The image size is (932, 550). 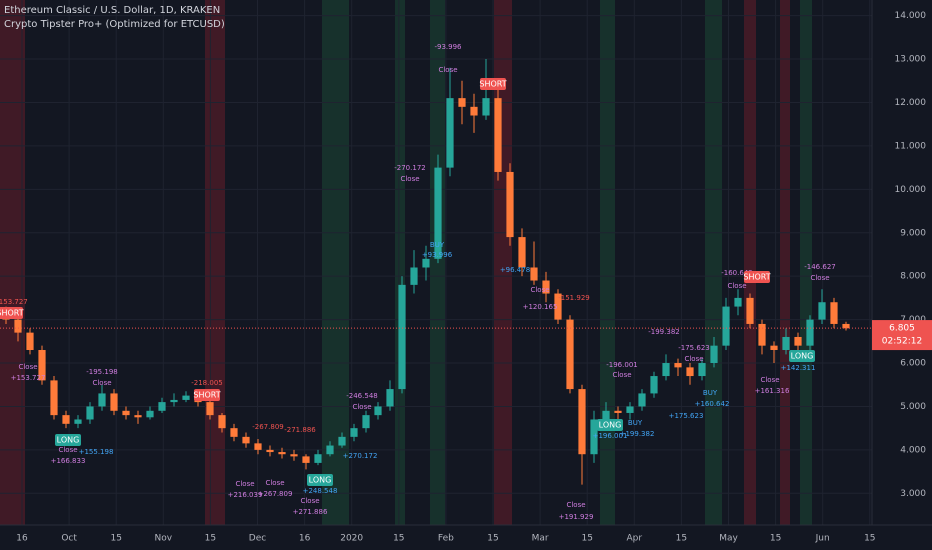 I want to click on last-price-label: 6.805, so click(x=902, y=329).